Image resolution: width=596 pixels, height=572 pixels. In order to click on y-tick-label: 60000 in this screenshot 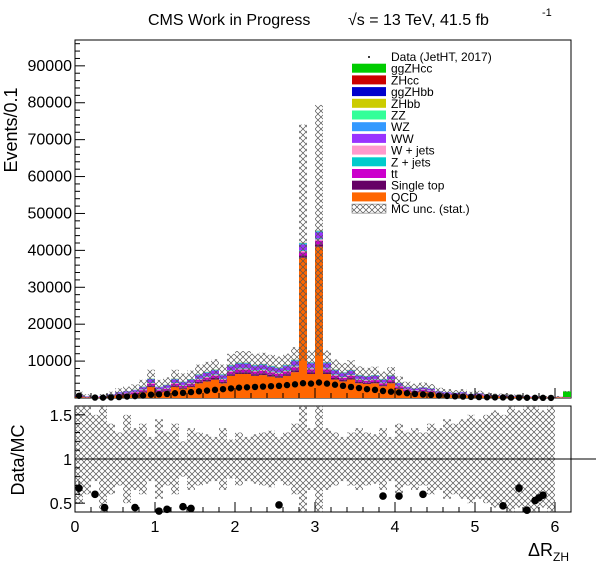, I will do `click(50, 177)`.